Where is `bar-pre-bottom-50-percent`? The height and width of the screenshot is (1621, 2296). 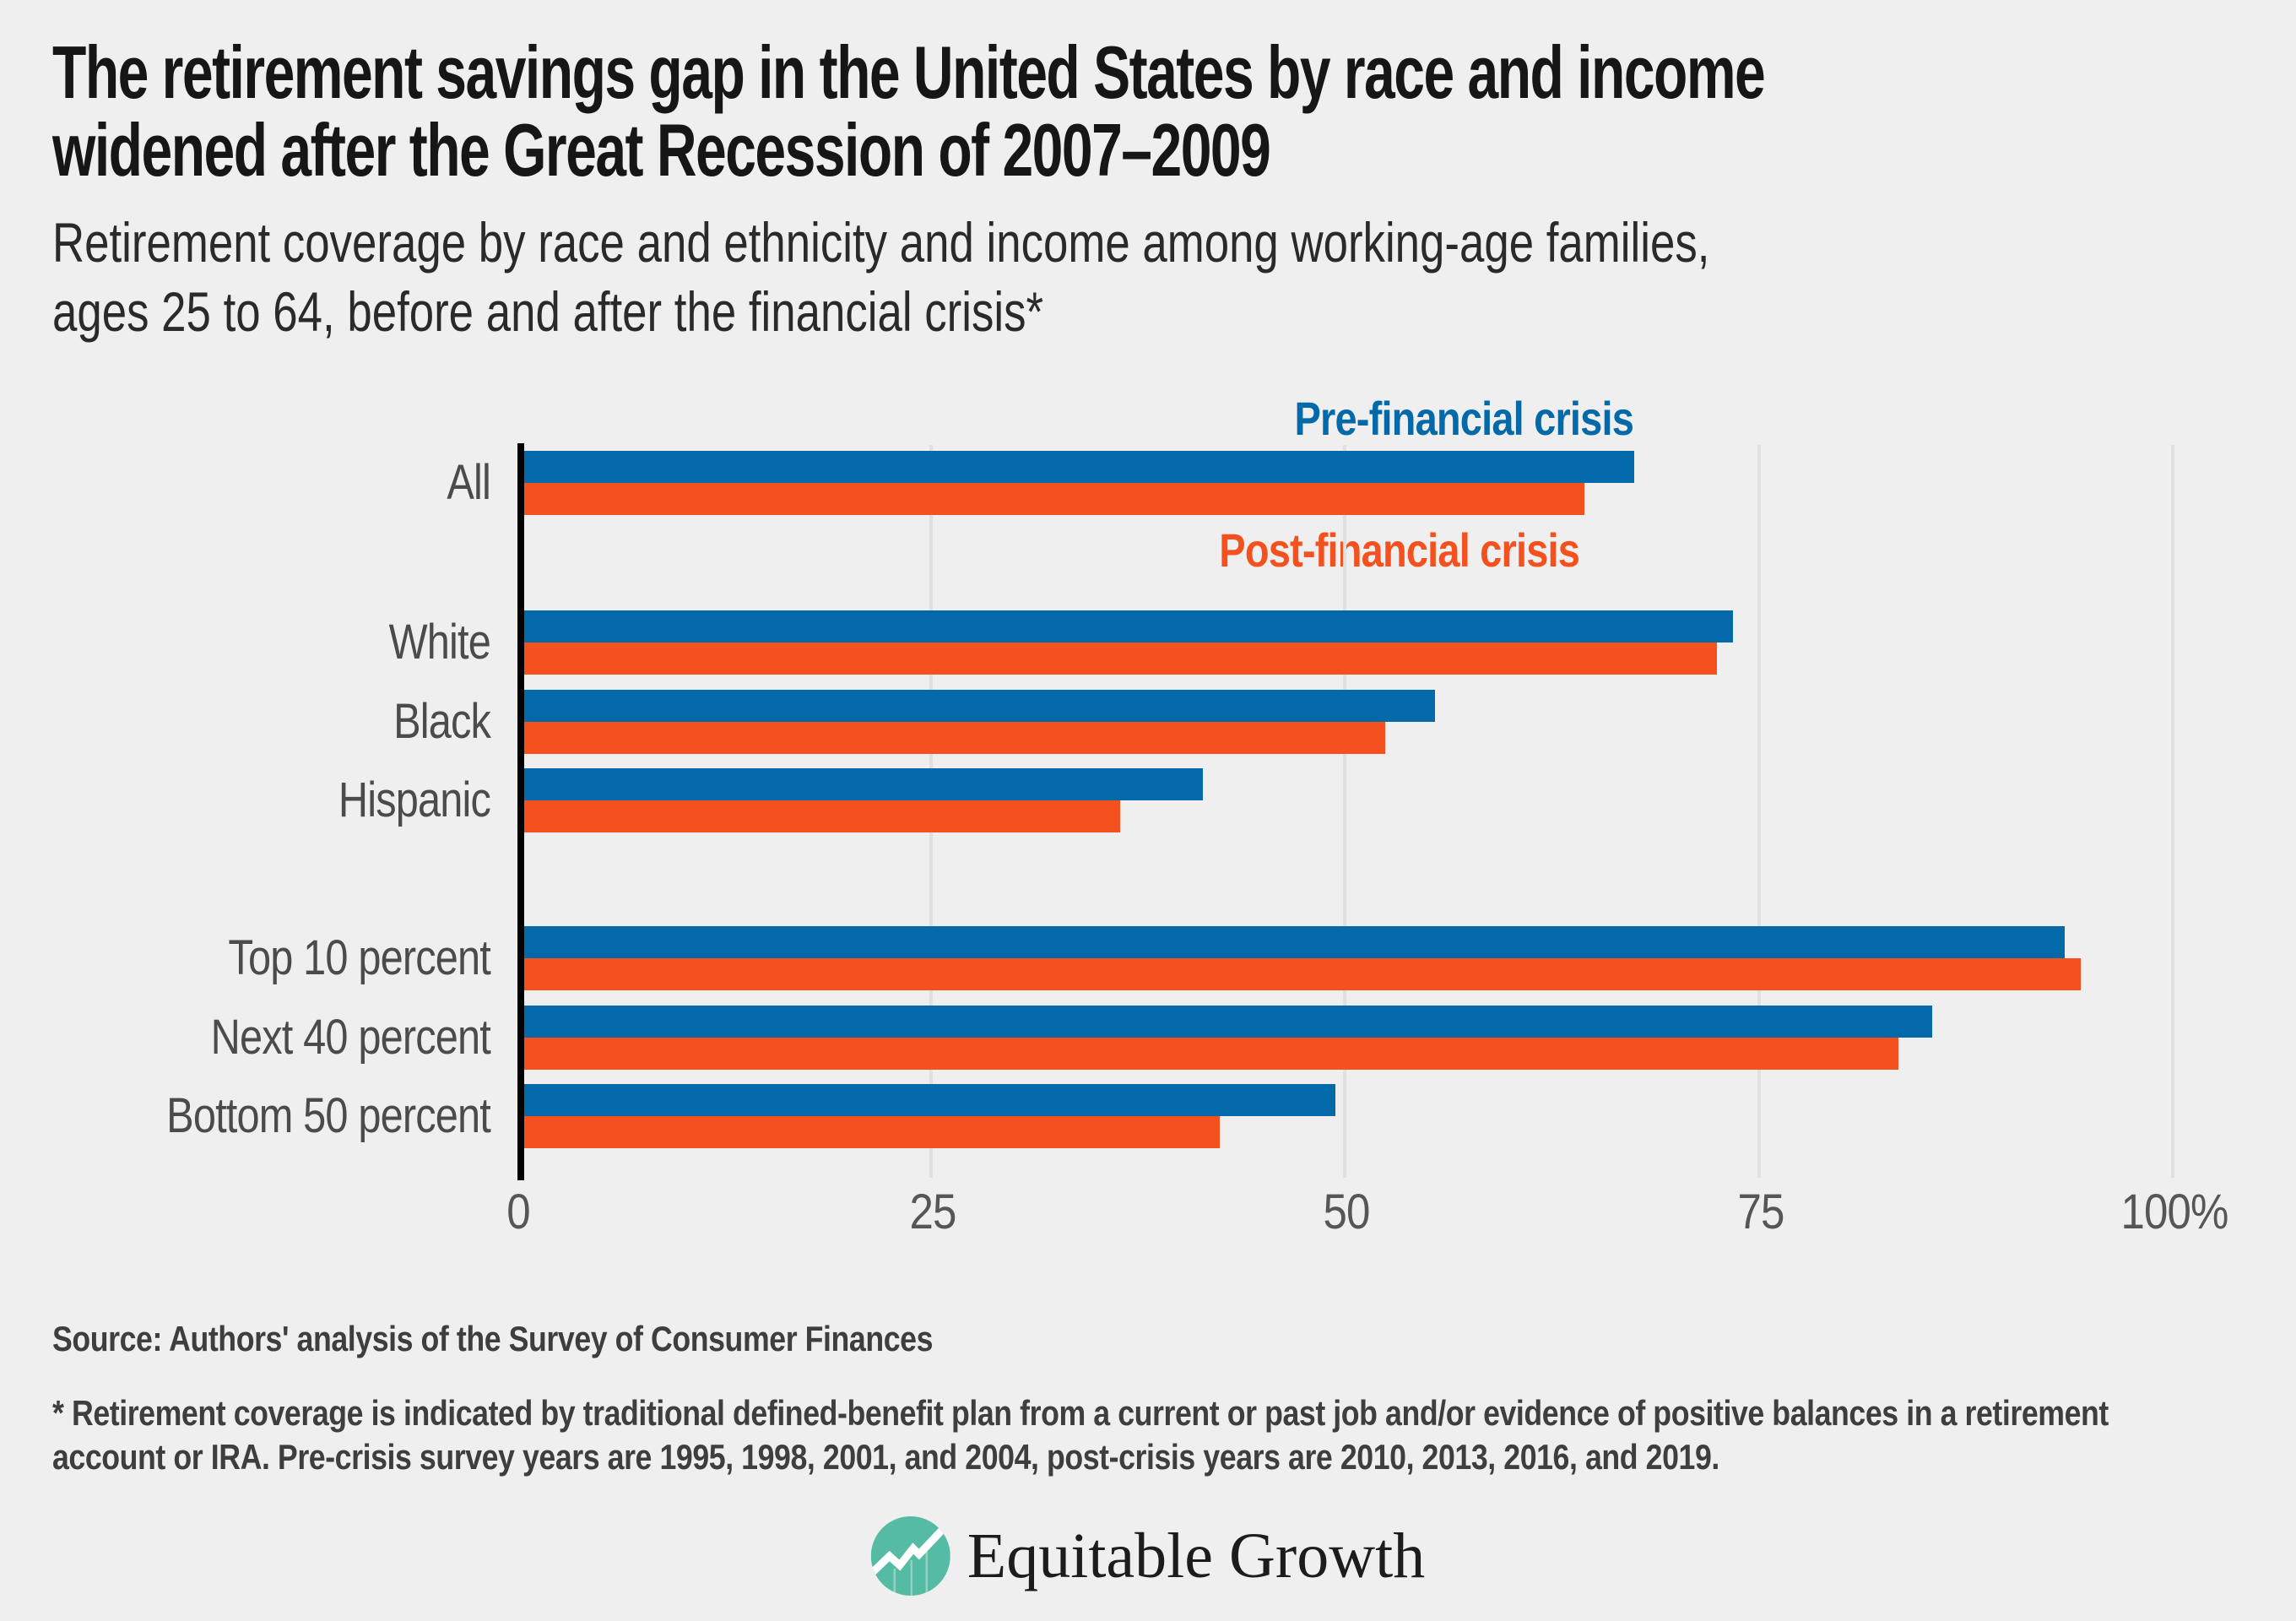 bar-pre-bottom-50-percent is located at coordinates (930, 1100).